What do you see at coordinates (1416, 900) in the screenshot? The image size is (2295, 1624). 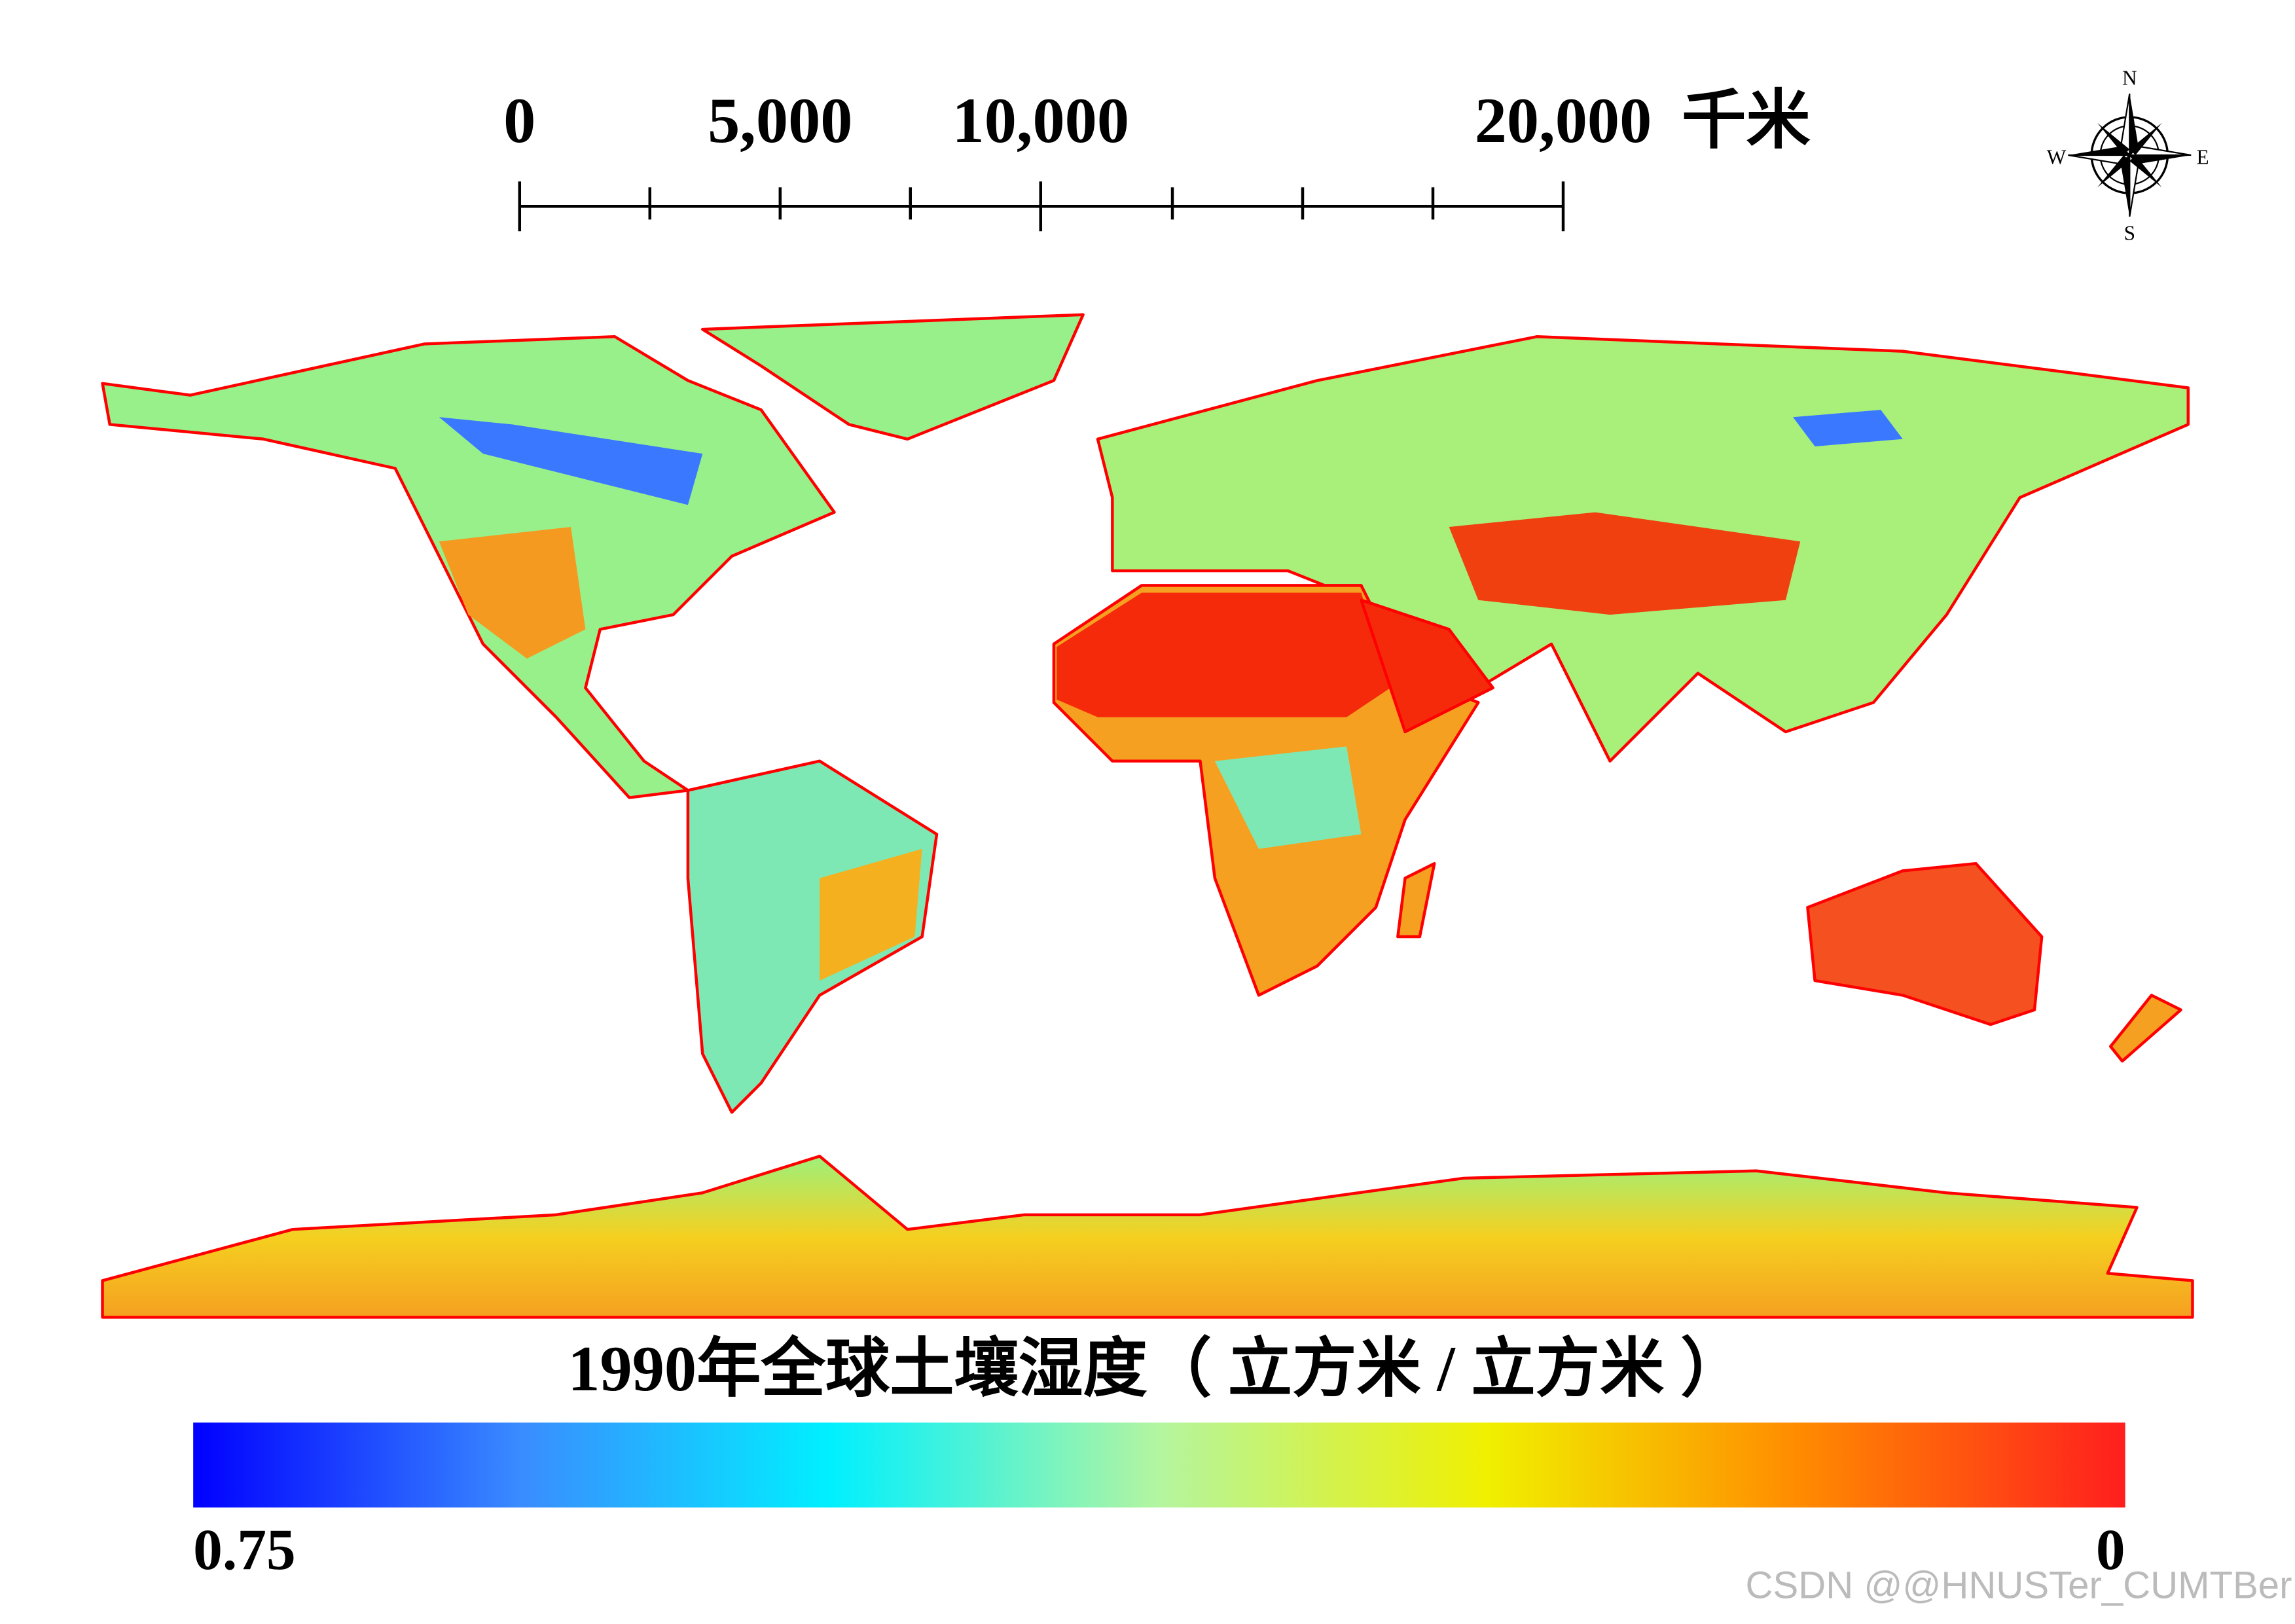 I see `madagascar` at bounding box center [1416, 900].